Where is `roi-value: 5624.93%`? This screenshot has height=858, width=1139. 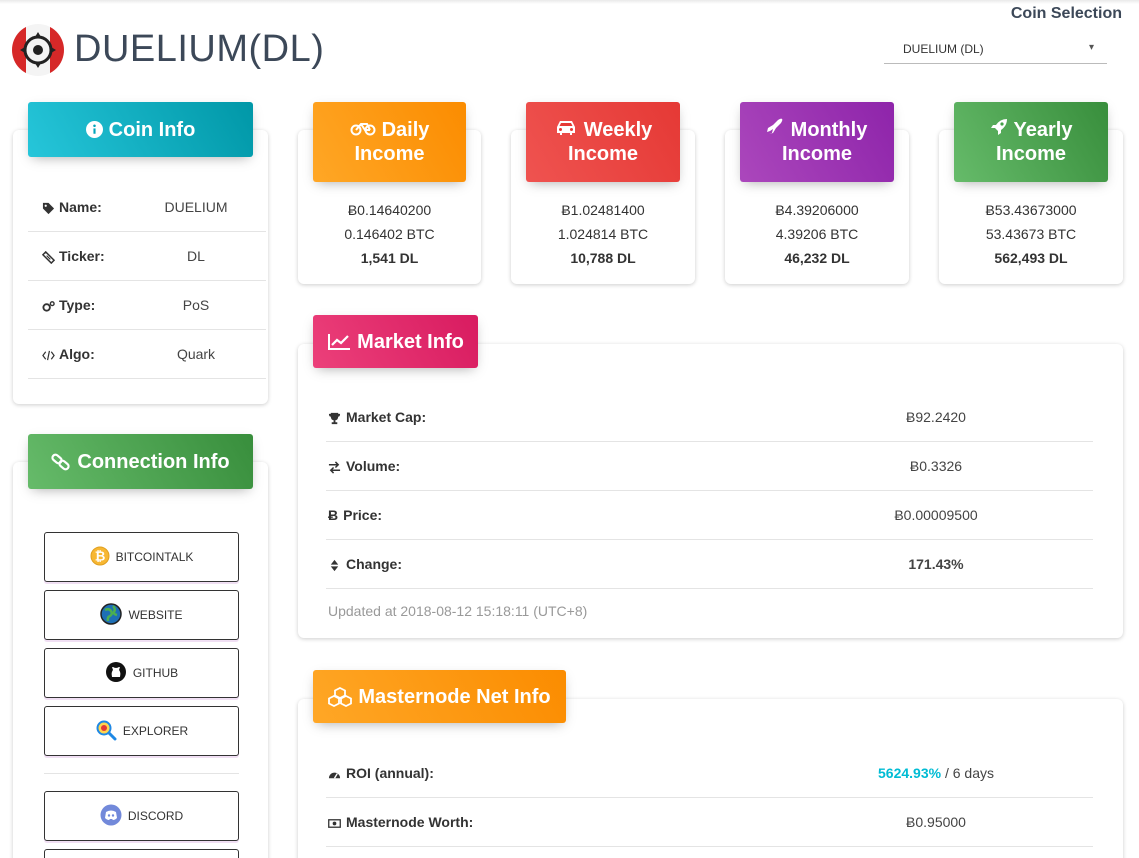
roi-value: 5624.93% is located at coordinates (910, 773).